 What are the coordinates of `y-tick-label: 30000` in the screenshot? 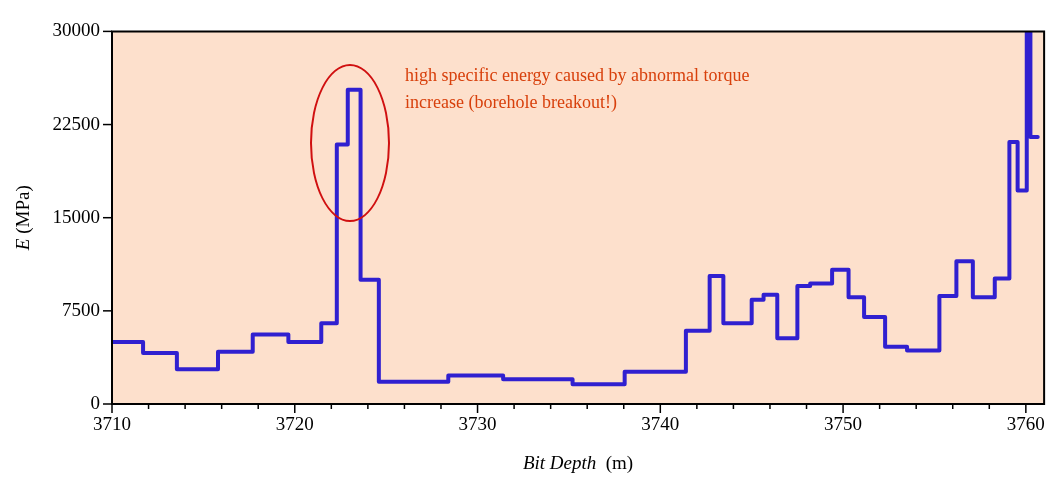 It's located at (76, 30).